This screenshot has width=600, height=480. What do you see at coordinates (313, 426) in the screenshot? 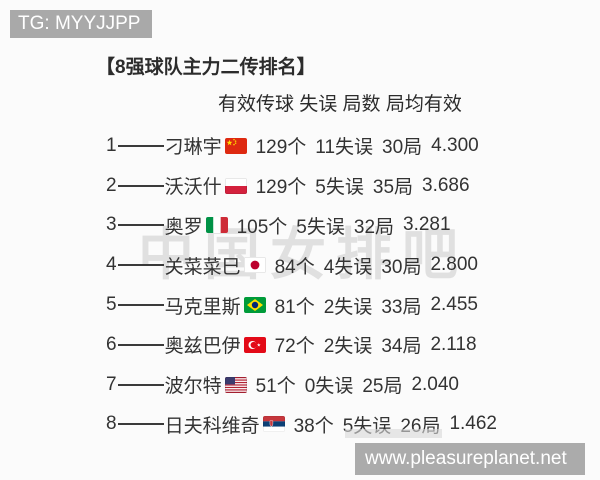
I see `stat-passes: 38个` at bounding box center [313, 426].